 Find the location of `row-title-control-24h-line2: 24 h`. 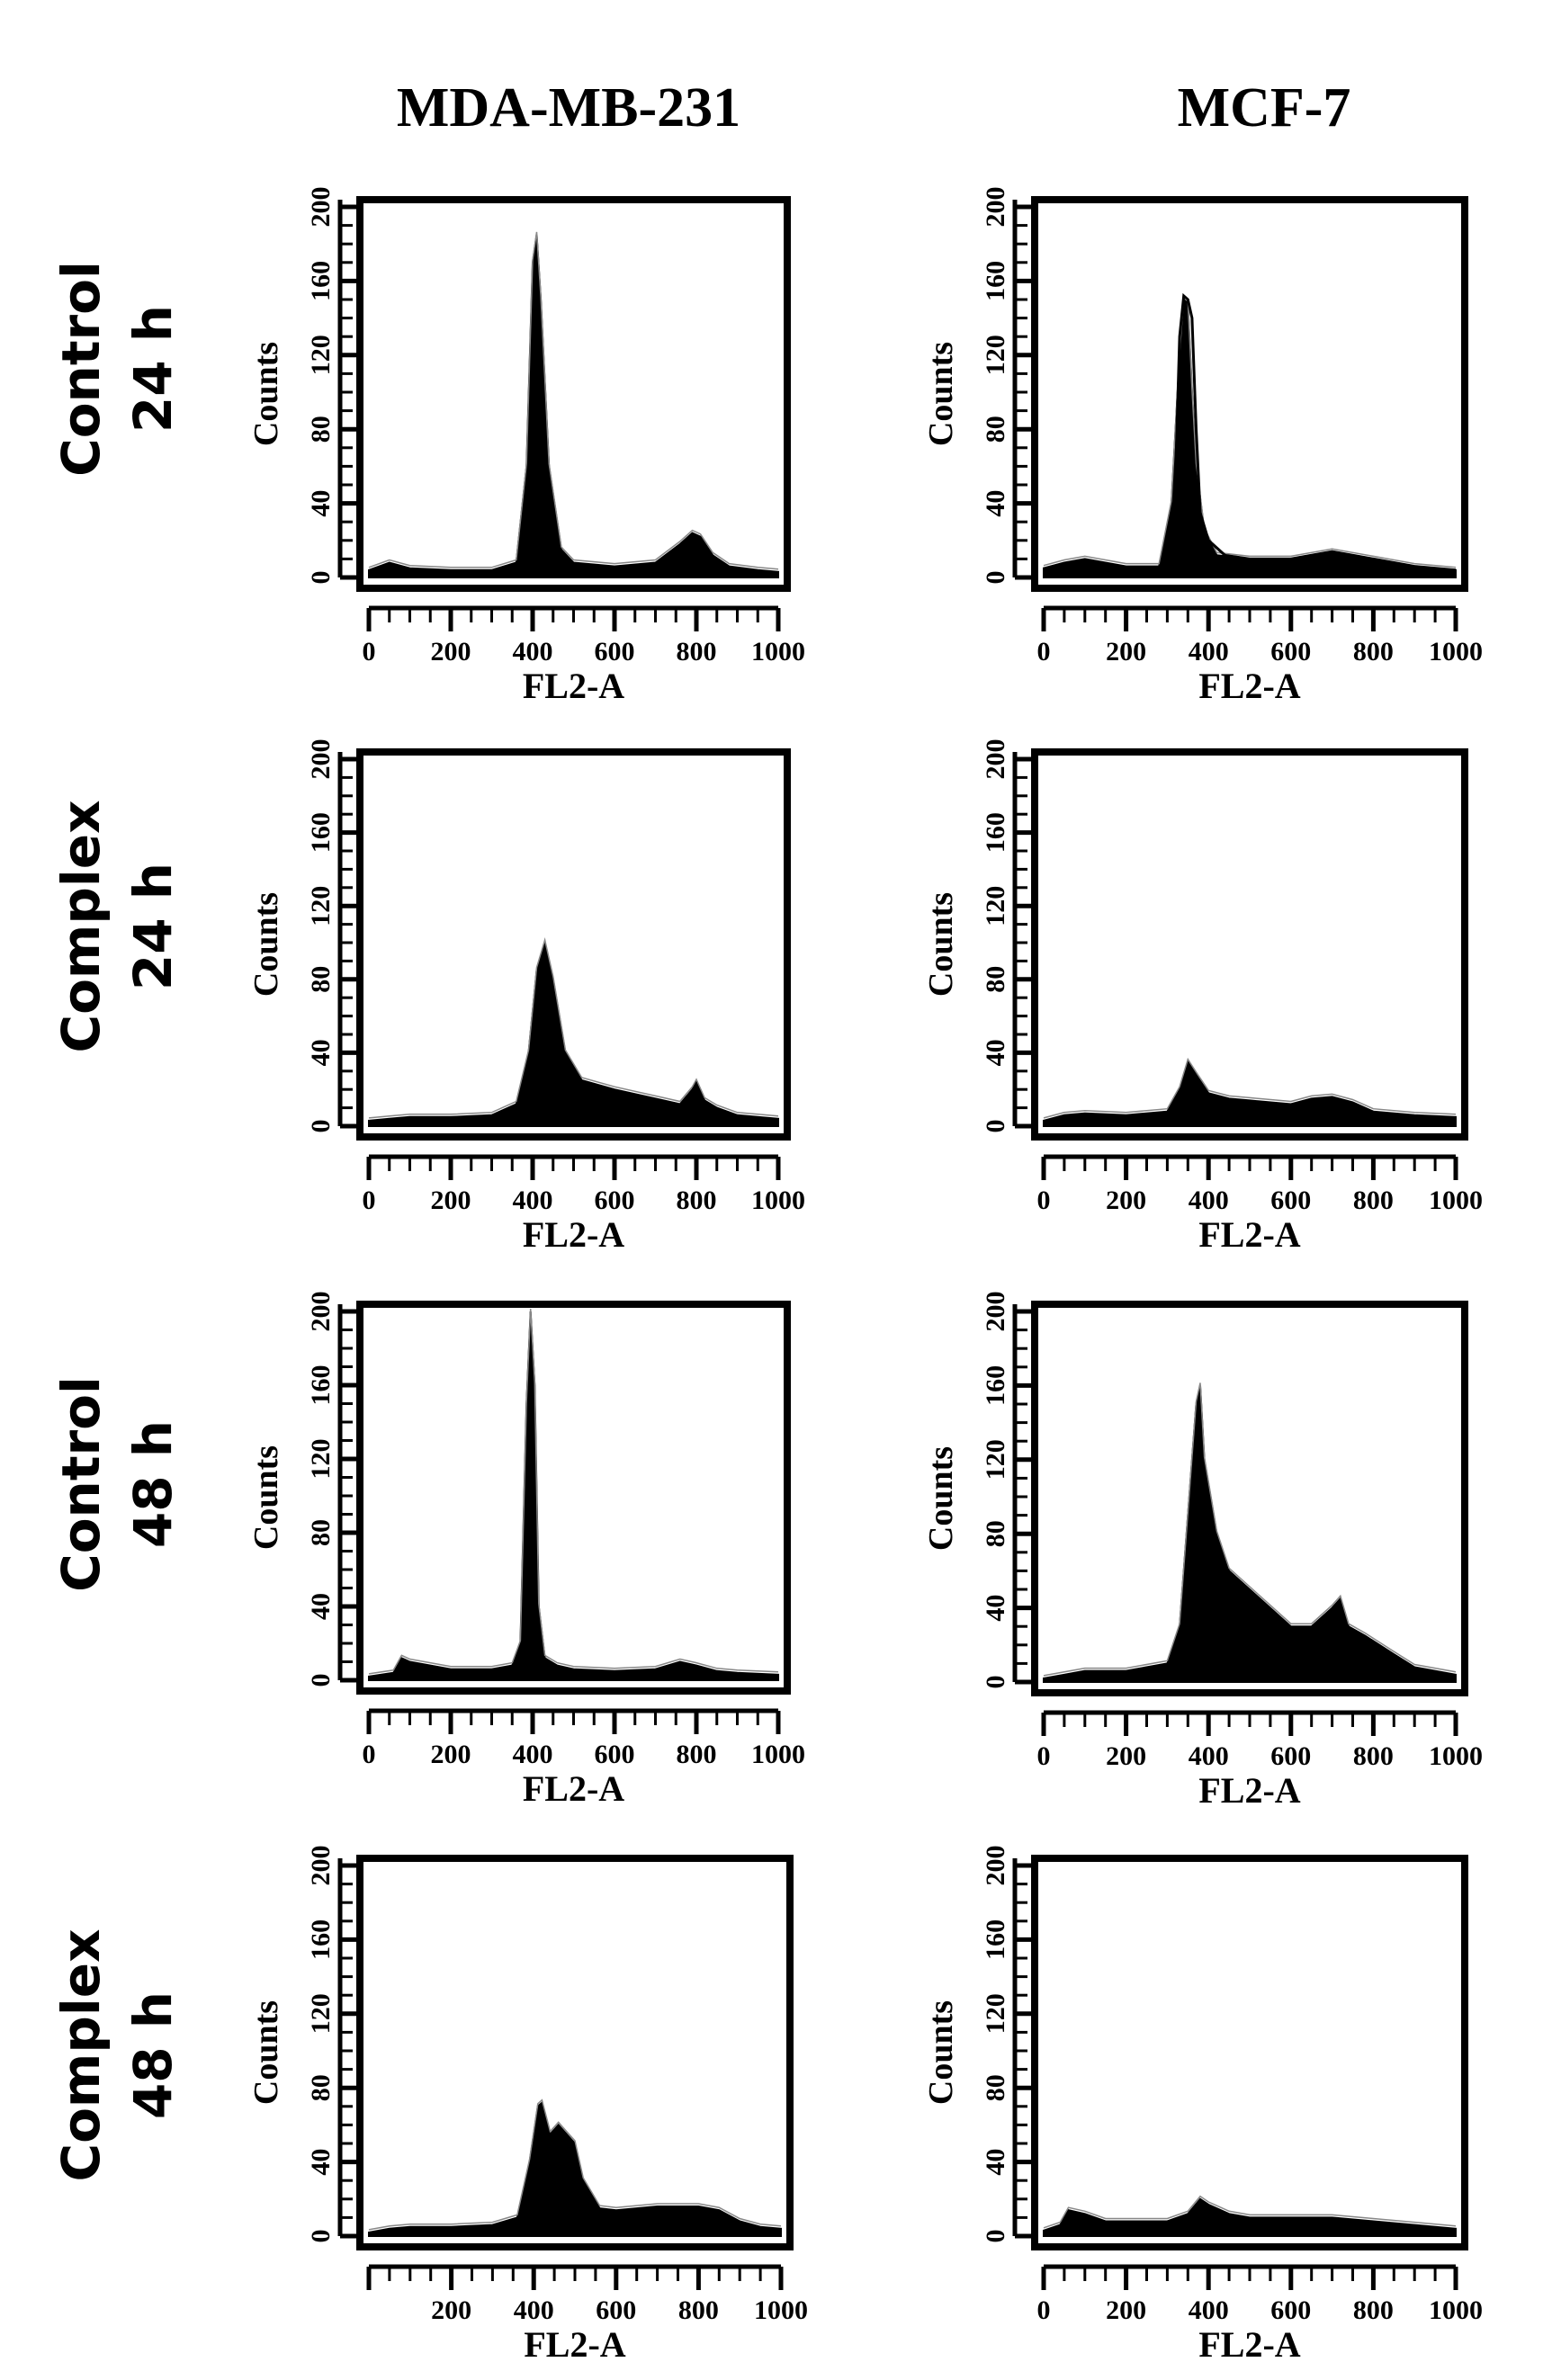

row-title-control-24h-line2: 24 h is located at coordinates (153, 369).